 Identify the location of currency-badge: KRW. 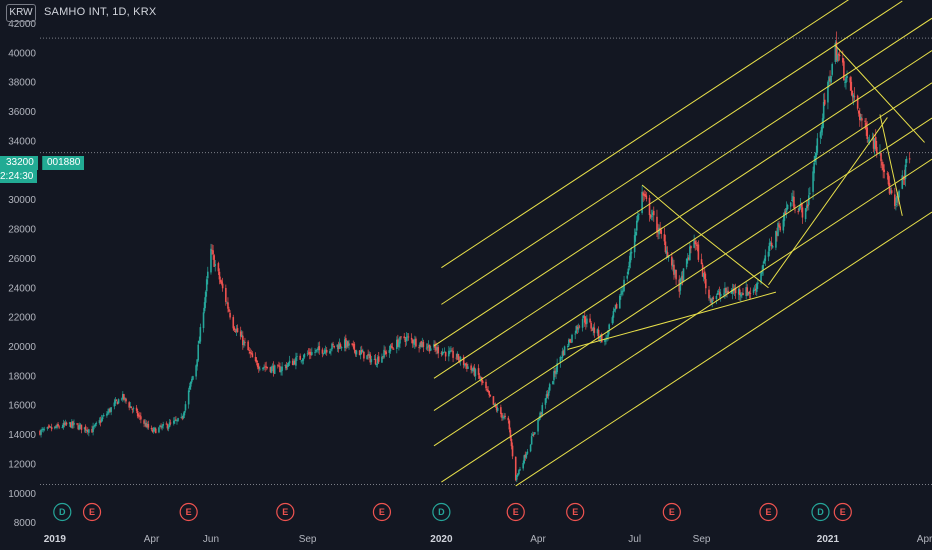
(21, 13).